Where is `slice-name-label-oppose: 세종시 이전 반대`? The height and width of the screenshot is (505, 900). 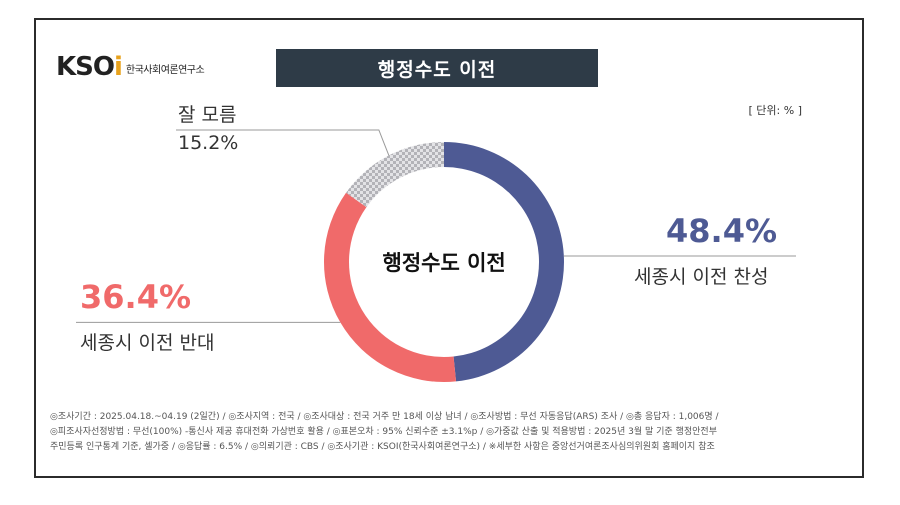
slice-name-label-oppose: 세종시 이전 반대 is located at coordinates (147, 343).